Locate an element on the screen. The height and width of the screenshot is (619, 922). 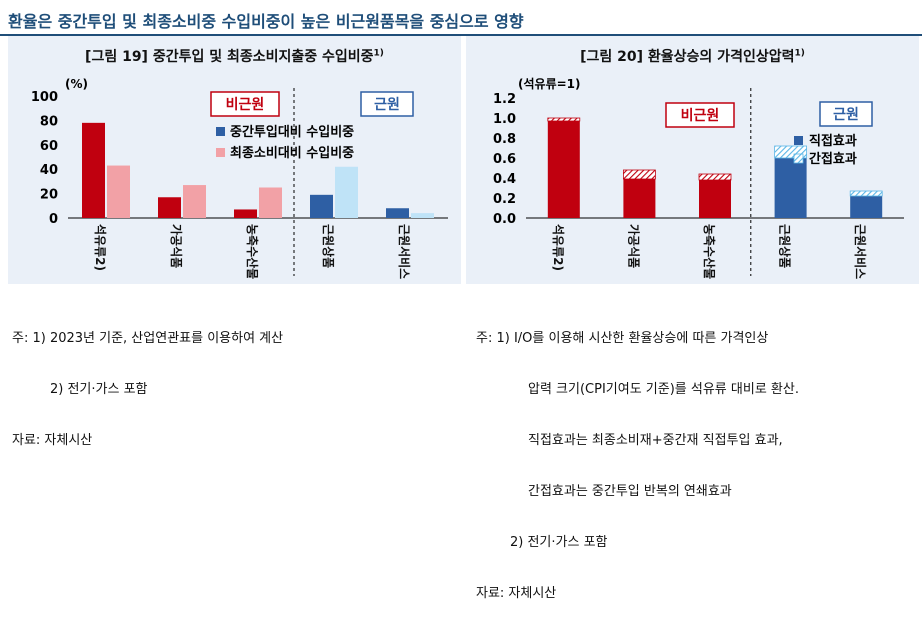
y-tick-label: 0.4 is located at coordinates (504, 179).